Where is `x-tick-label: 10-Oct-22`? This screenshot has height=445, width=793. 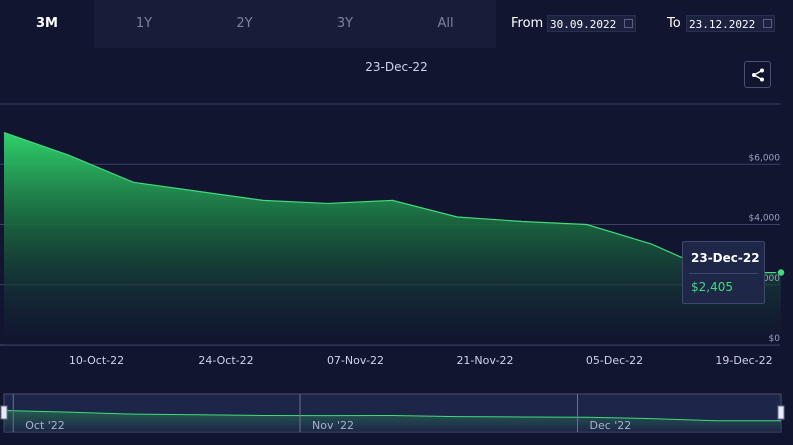
x-tick-label: 10-Oct-22 is located at coordinates (96, 360).